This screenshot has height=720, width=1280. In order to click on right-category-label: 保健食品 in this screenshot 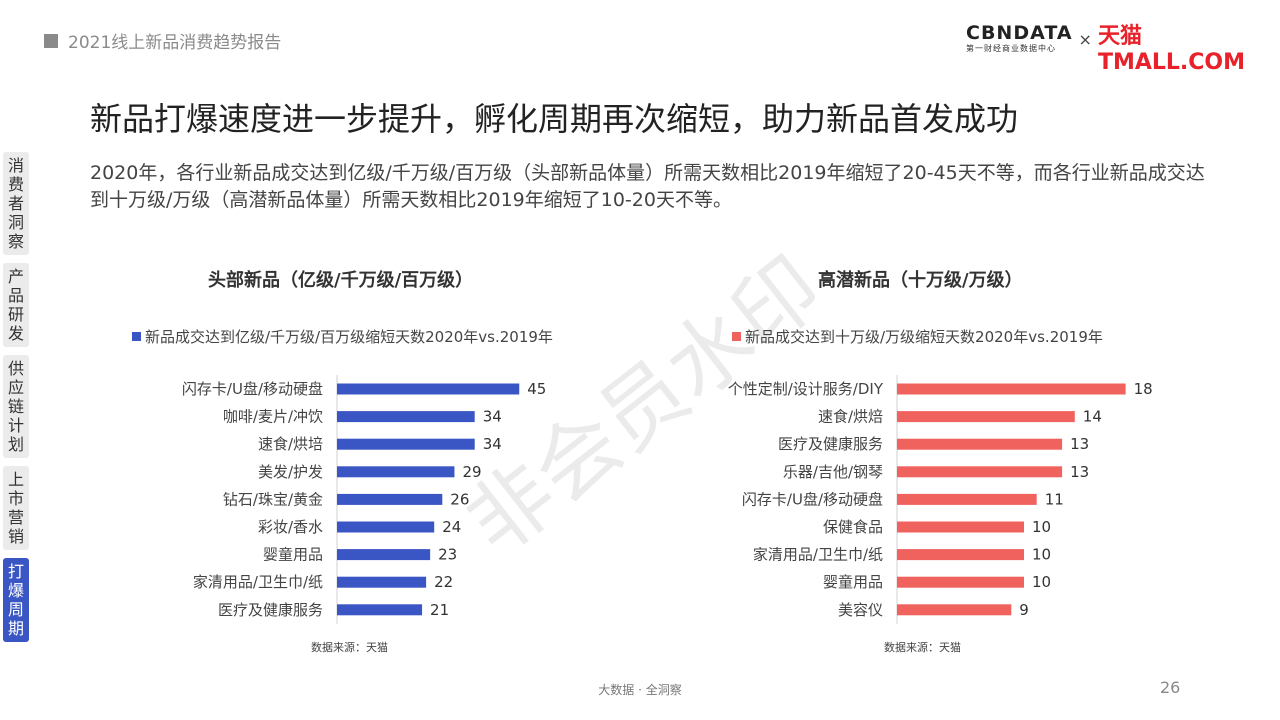, I will do `click(853, 527)`.